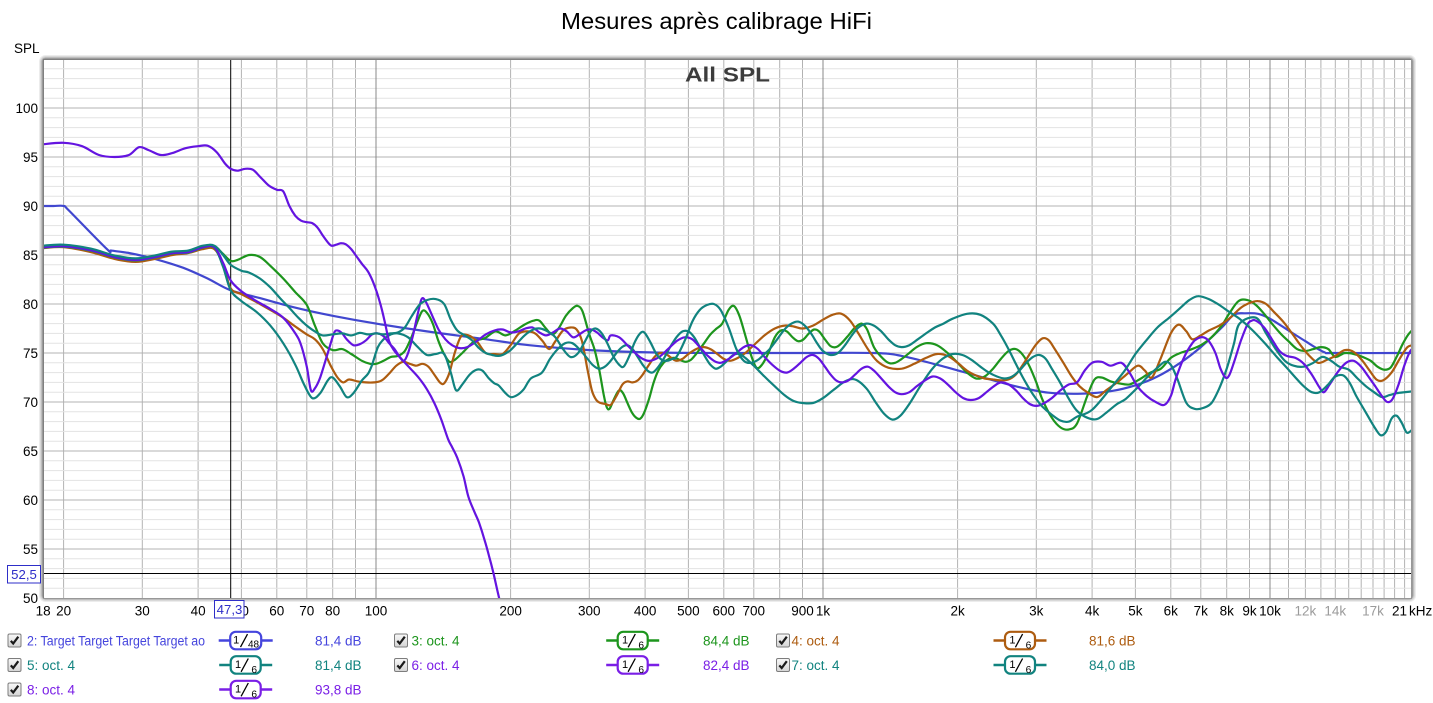 This screenshot has height=703, width=1433. What do you see at coordinates (1249, 611) in the screenshot?
I see `svg-text: 9k` at bounding box center [1249, 611].